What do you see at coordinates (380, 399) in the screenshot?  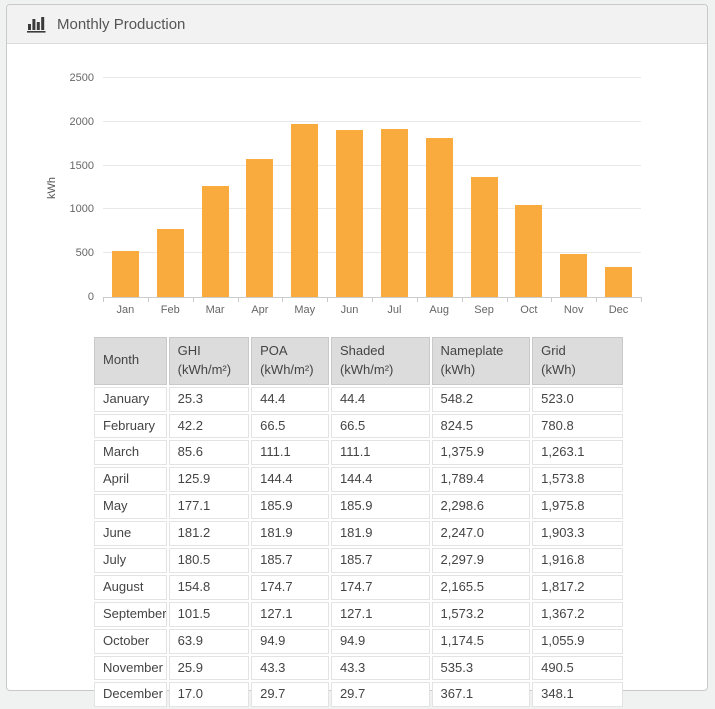 I see `cell-shaded: 44.4` at bounding box center [380, 399].